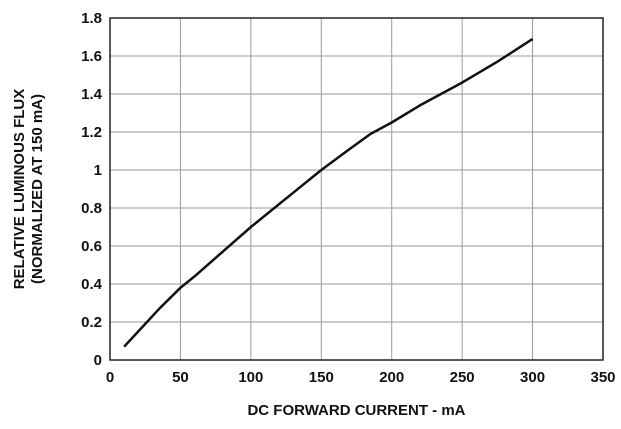 The width and height of the screenshot is (621, 429). Describe the element at coordinates (321, 377) in the screenshot. I see `x-tick-label: 150` at that location.